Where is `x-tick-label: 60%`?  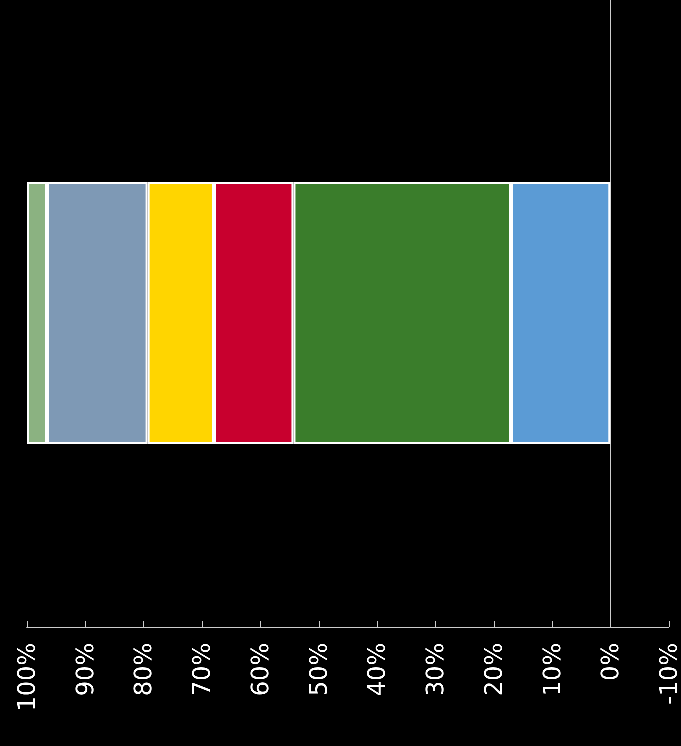 x-tick-label: 60% is located at coordinates (260, 669).